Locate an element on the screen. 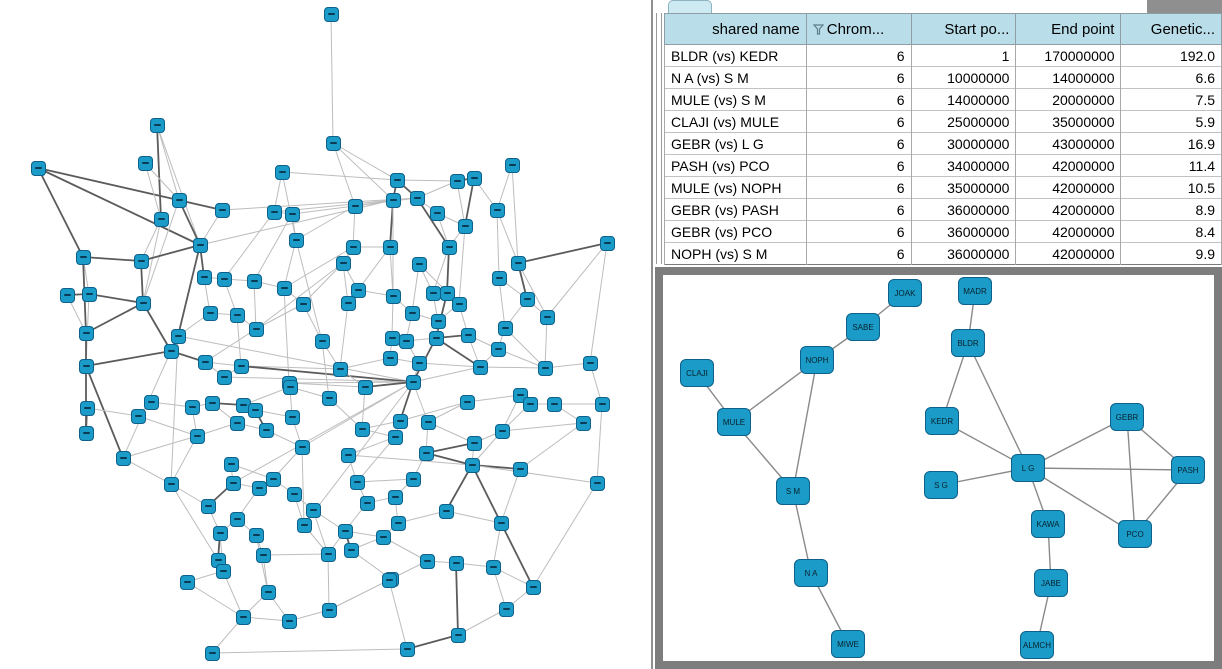  table-row: MULE (vs) NOPH 6 35000000 42000000 10.5 is located at coordinates (943, 187).